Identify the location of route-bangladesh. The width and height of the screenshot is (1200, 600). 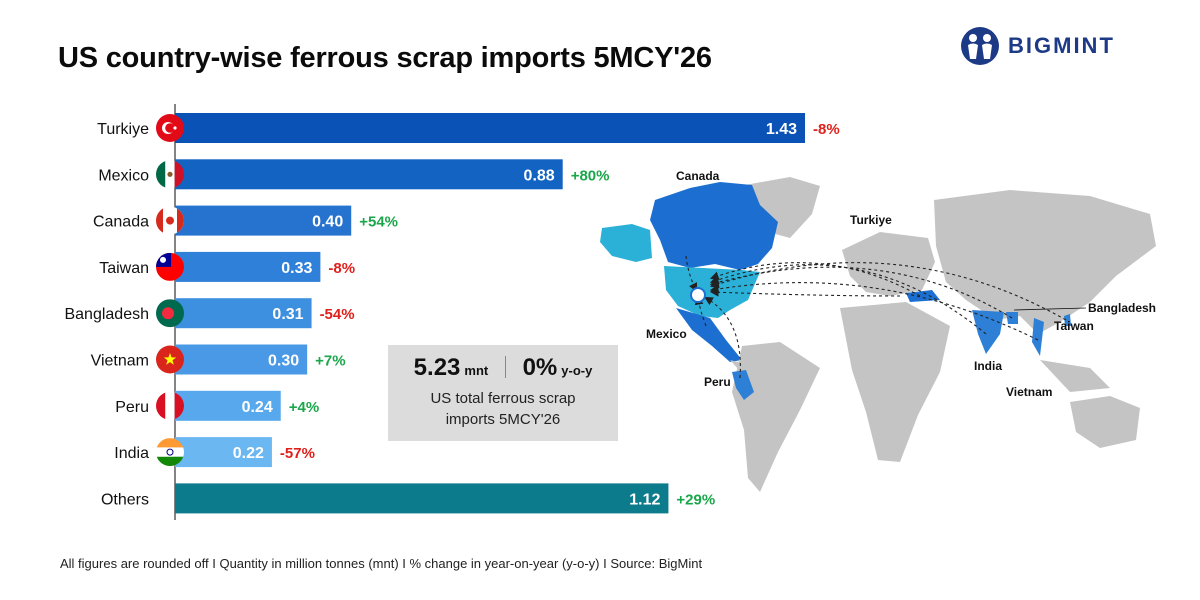
(861, 292).